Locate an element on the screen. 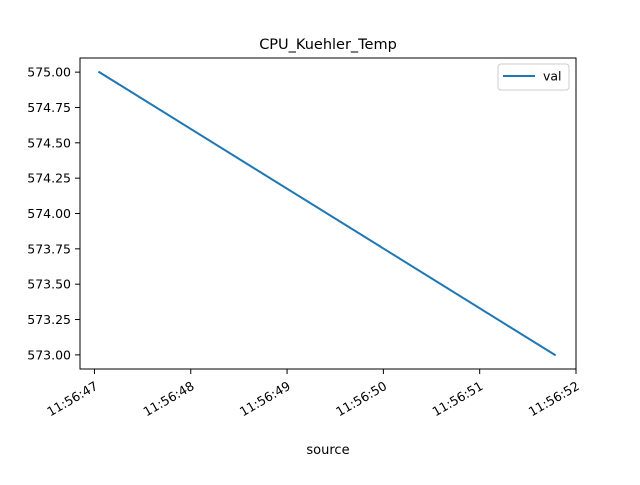 The image size is (640, 485). y-tick-label: 573.00 is located at coordinates (49, 354).